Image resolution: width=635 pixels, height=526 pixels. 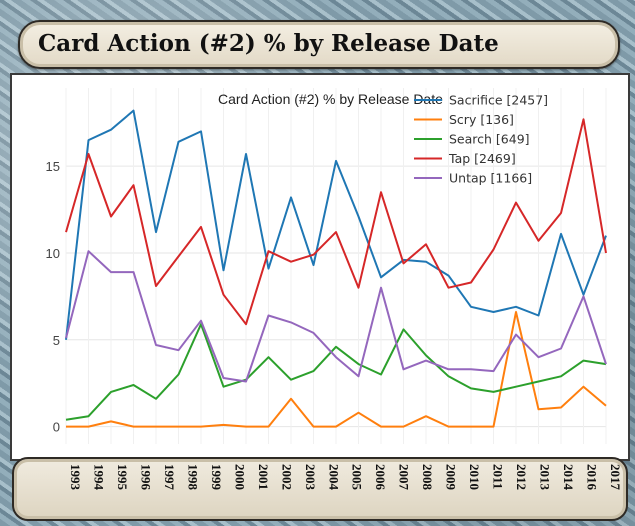 What do you see at coordinates (357, 477) in the screenshot?
I see `x-tick-label: 2005` at bounding box center [357, 477].